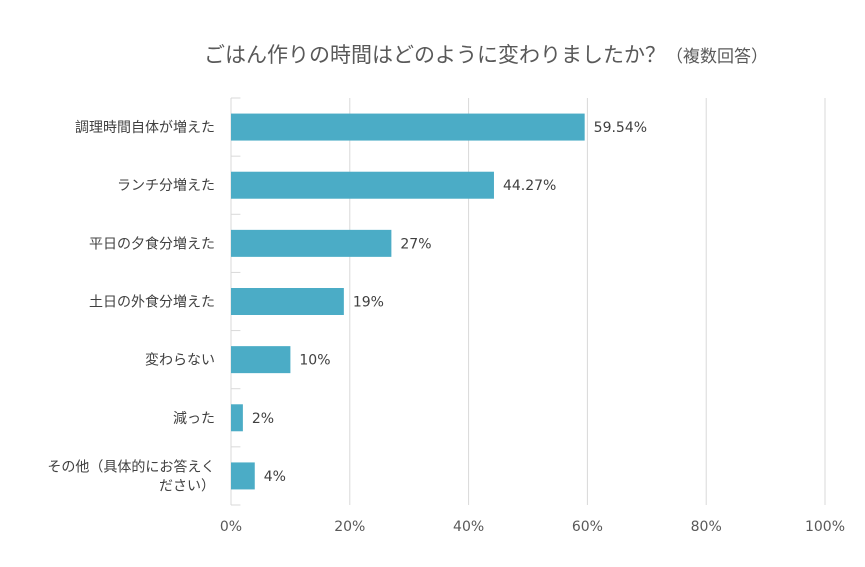 This screenshot has height=567, width=865. I want to click on category-label: 調理時間自体が増えた, so click(145, 128).